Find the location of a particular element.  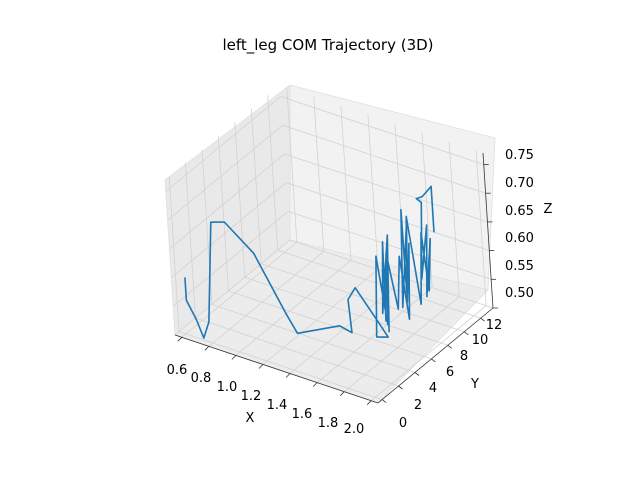

z-tick-labels: 0.50 0.55 0.60 0.65 0.70 0.75 is located at coordinates (519, 224).